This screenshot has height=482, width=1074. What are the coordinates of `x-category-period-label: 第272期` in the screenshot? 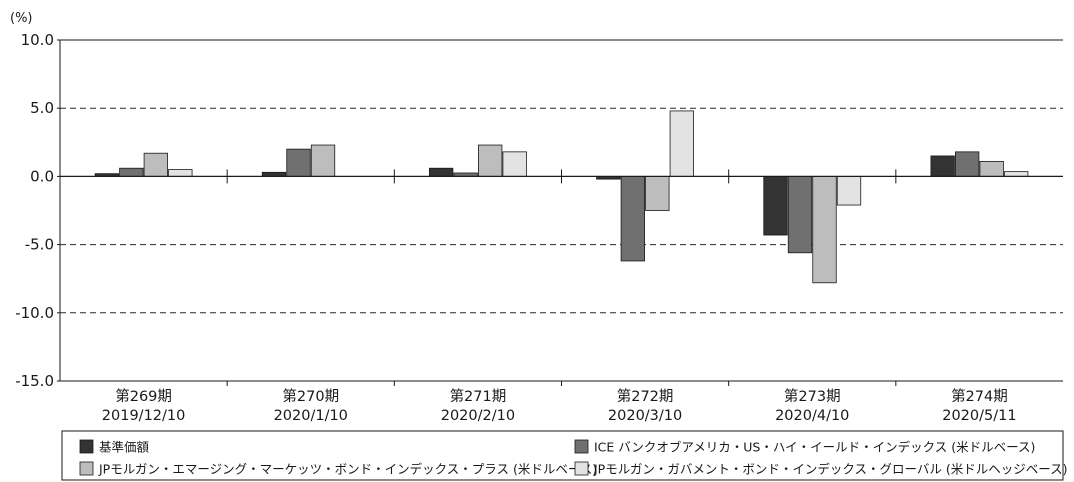 It's located at (645, 396).